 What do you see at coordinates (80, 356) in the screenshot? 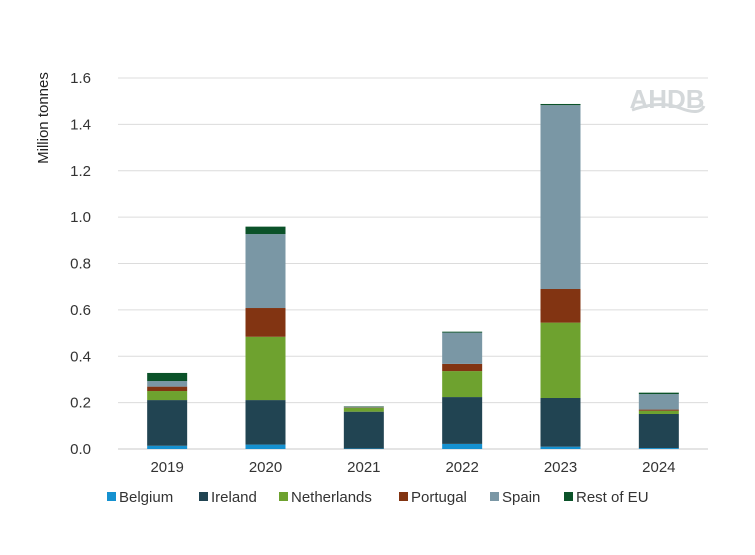
I see `y-tick-label: 0.4` at bounding box center [80, 356].